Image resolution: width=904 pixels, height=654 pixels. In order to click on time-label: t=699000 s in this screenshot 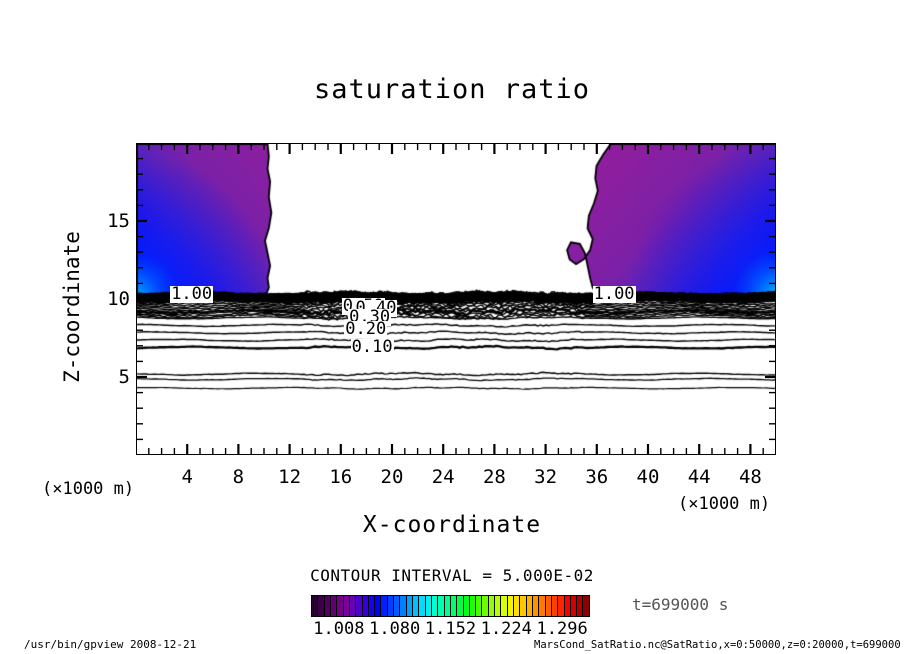, I will do `click(680, 604)`.